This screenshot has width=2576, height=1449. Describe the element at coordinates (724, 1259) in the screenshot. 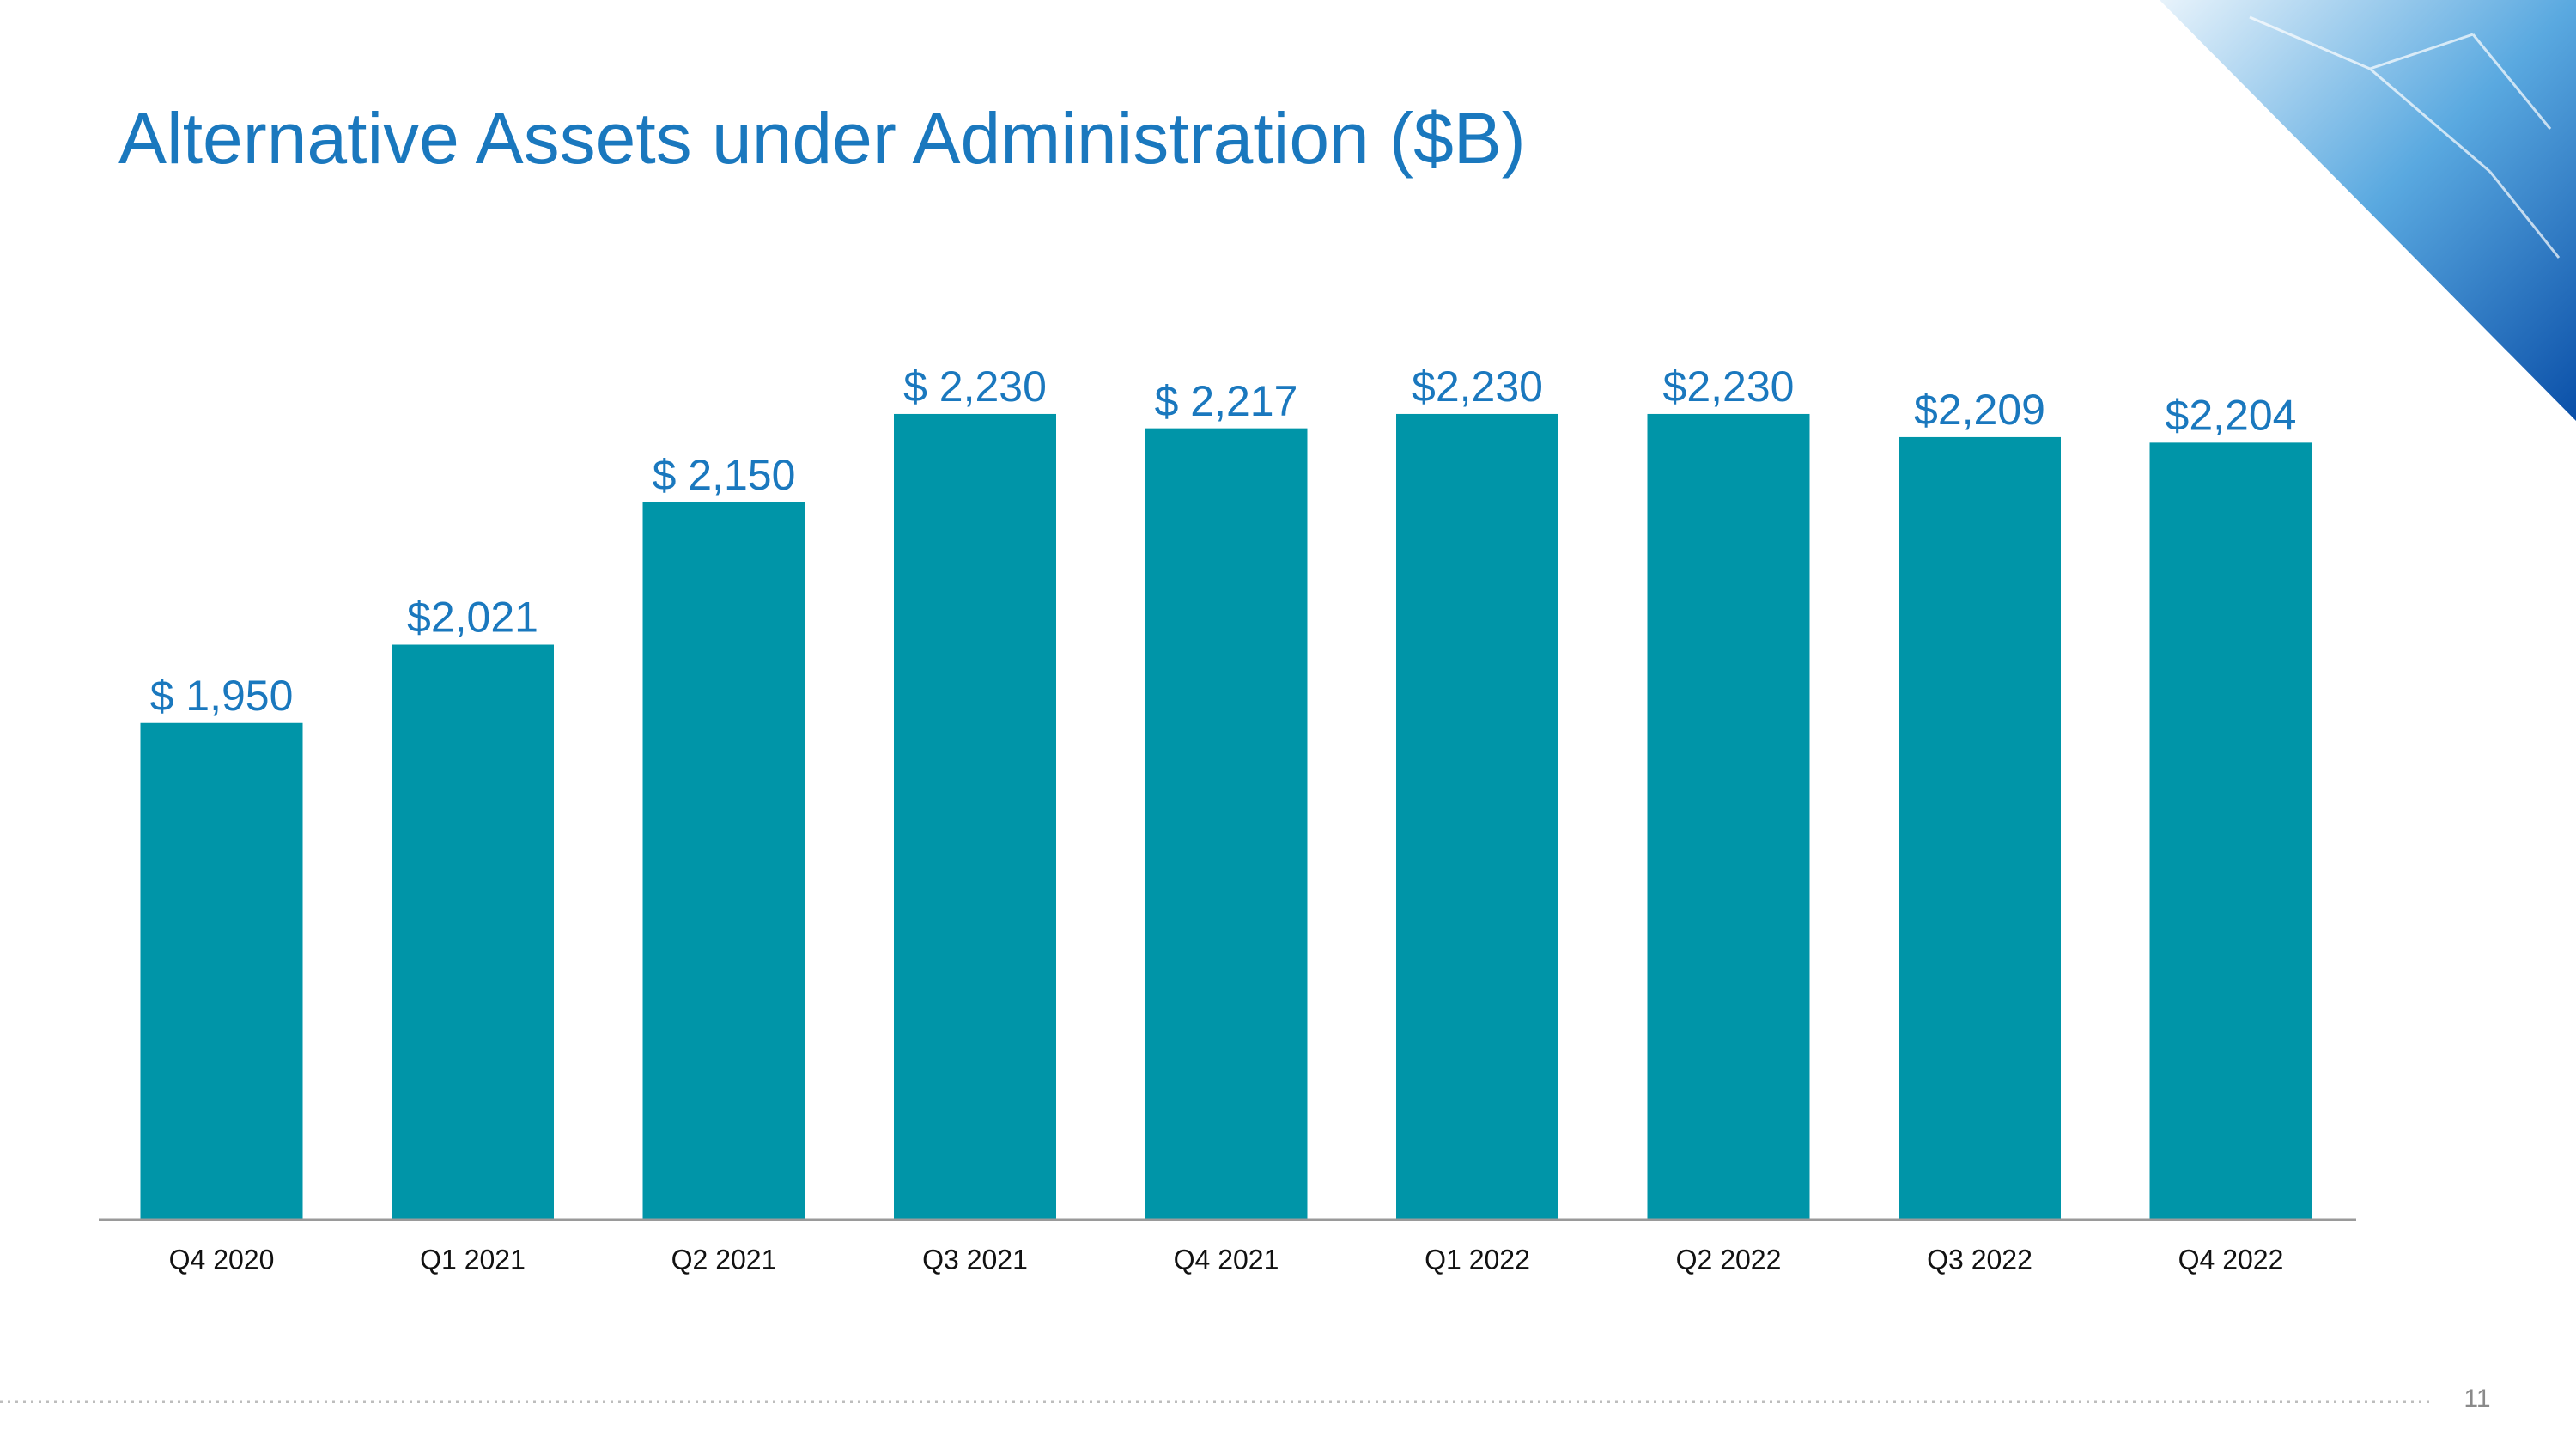

I see `x-tick-label: Q2 2021` at that location.